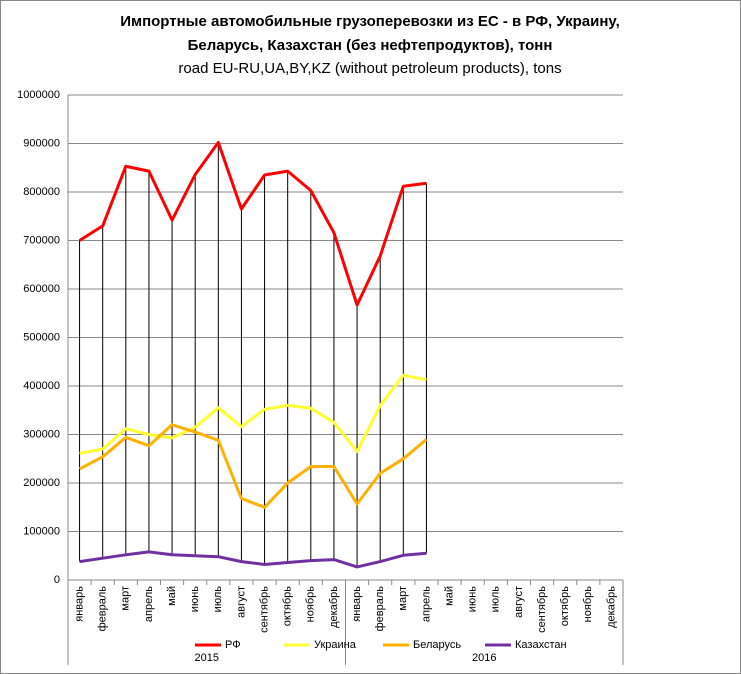 The height and width of the screenshot is (674, 741). What do you see at coordinates (484, 658) in the screenshot?
I see `year-label: 2016` at bounding box center [484, 658].